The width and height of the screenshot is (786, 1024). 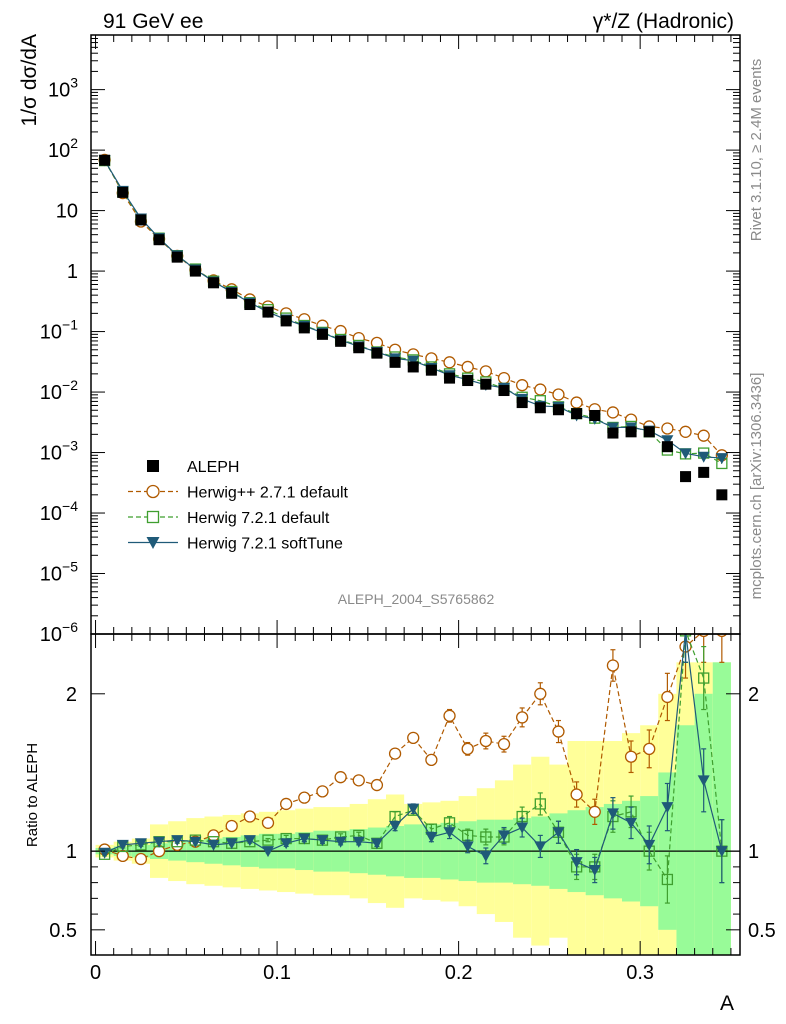 I want to click on ratio-ytick-label: 0.5, so click(x=63, y=931).